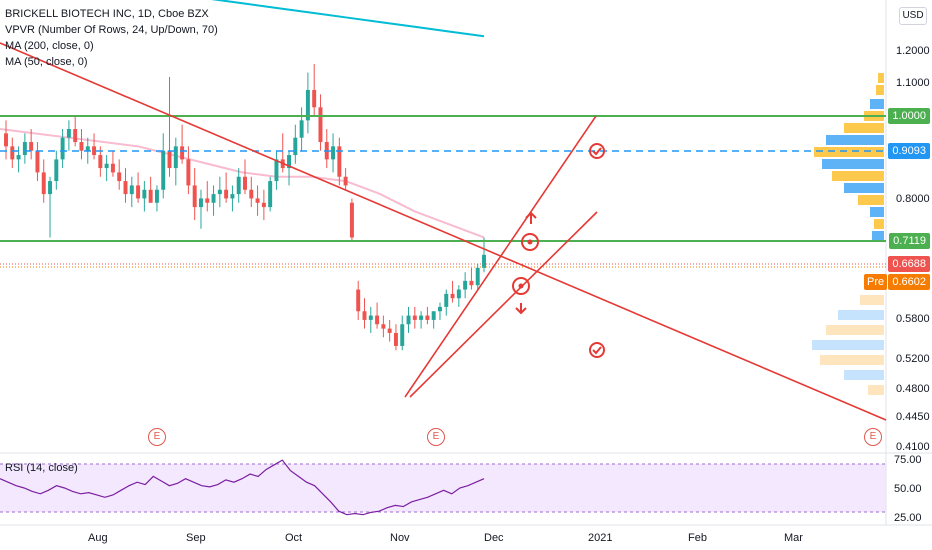  What do you see at coordinates (793, 538) in the screenshot?
I see `time-tick: Mar` at bounding box center [793, 538].